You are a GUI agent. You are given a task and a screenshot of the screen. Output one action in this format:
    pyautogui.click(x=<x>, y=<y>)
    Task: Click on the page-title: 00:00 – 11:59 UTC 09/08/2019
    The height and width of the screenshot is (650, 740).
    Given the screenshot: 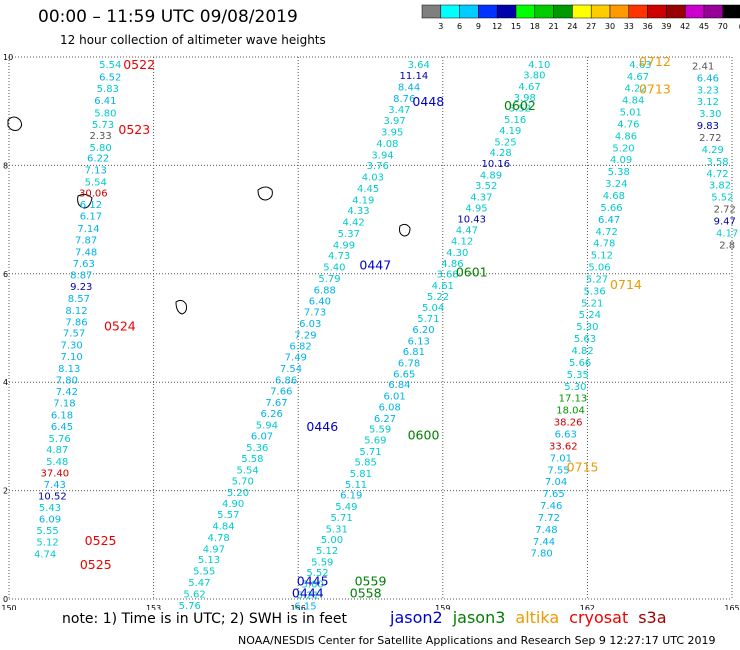 What is the action you would take?
    pyautogui.click(x=168, y=17)
    